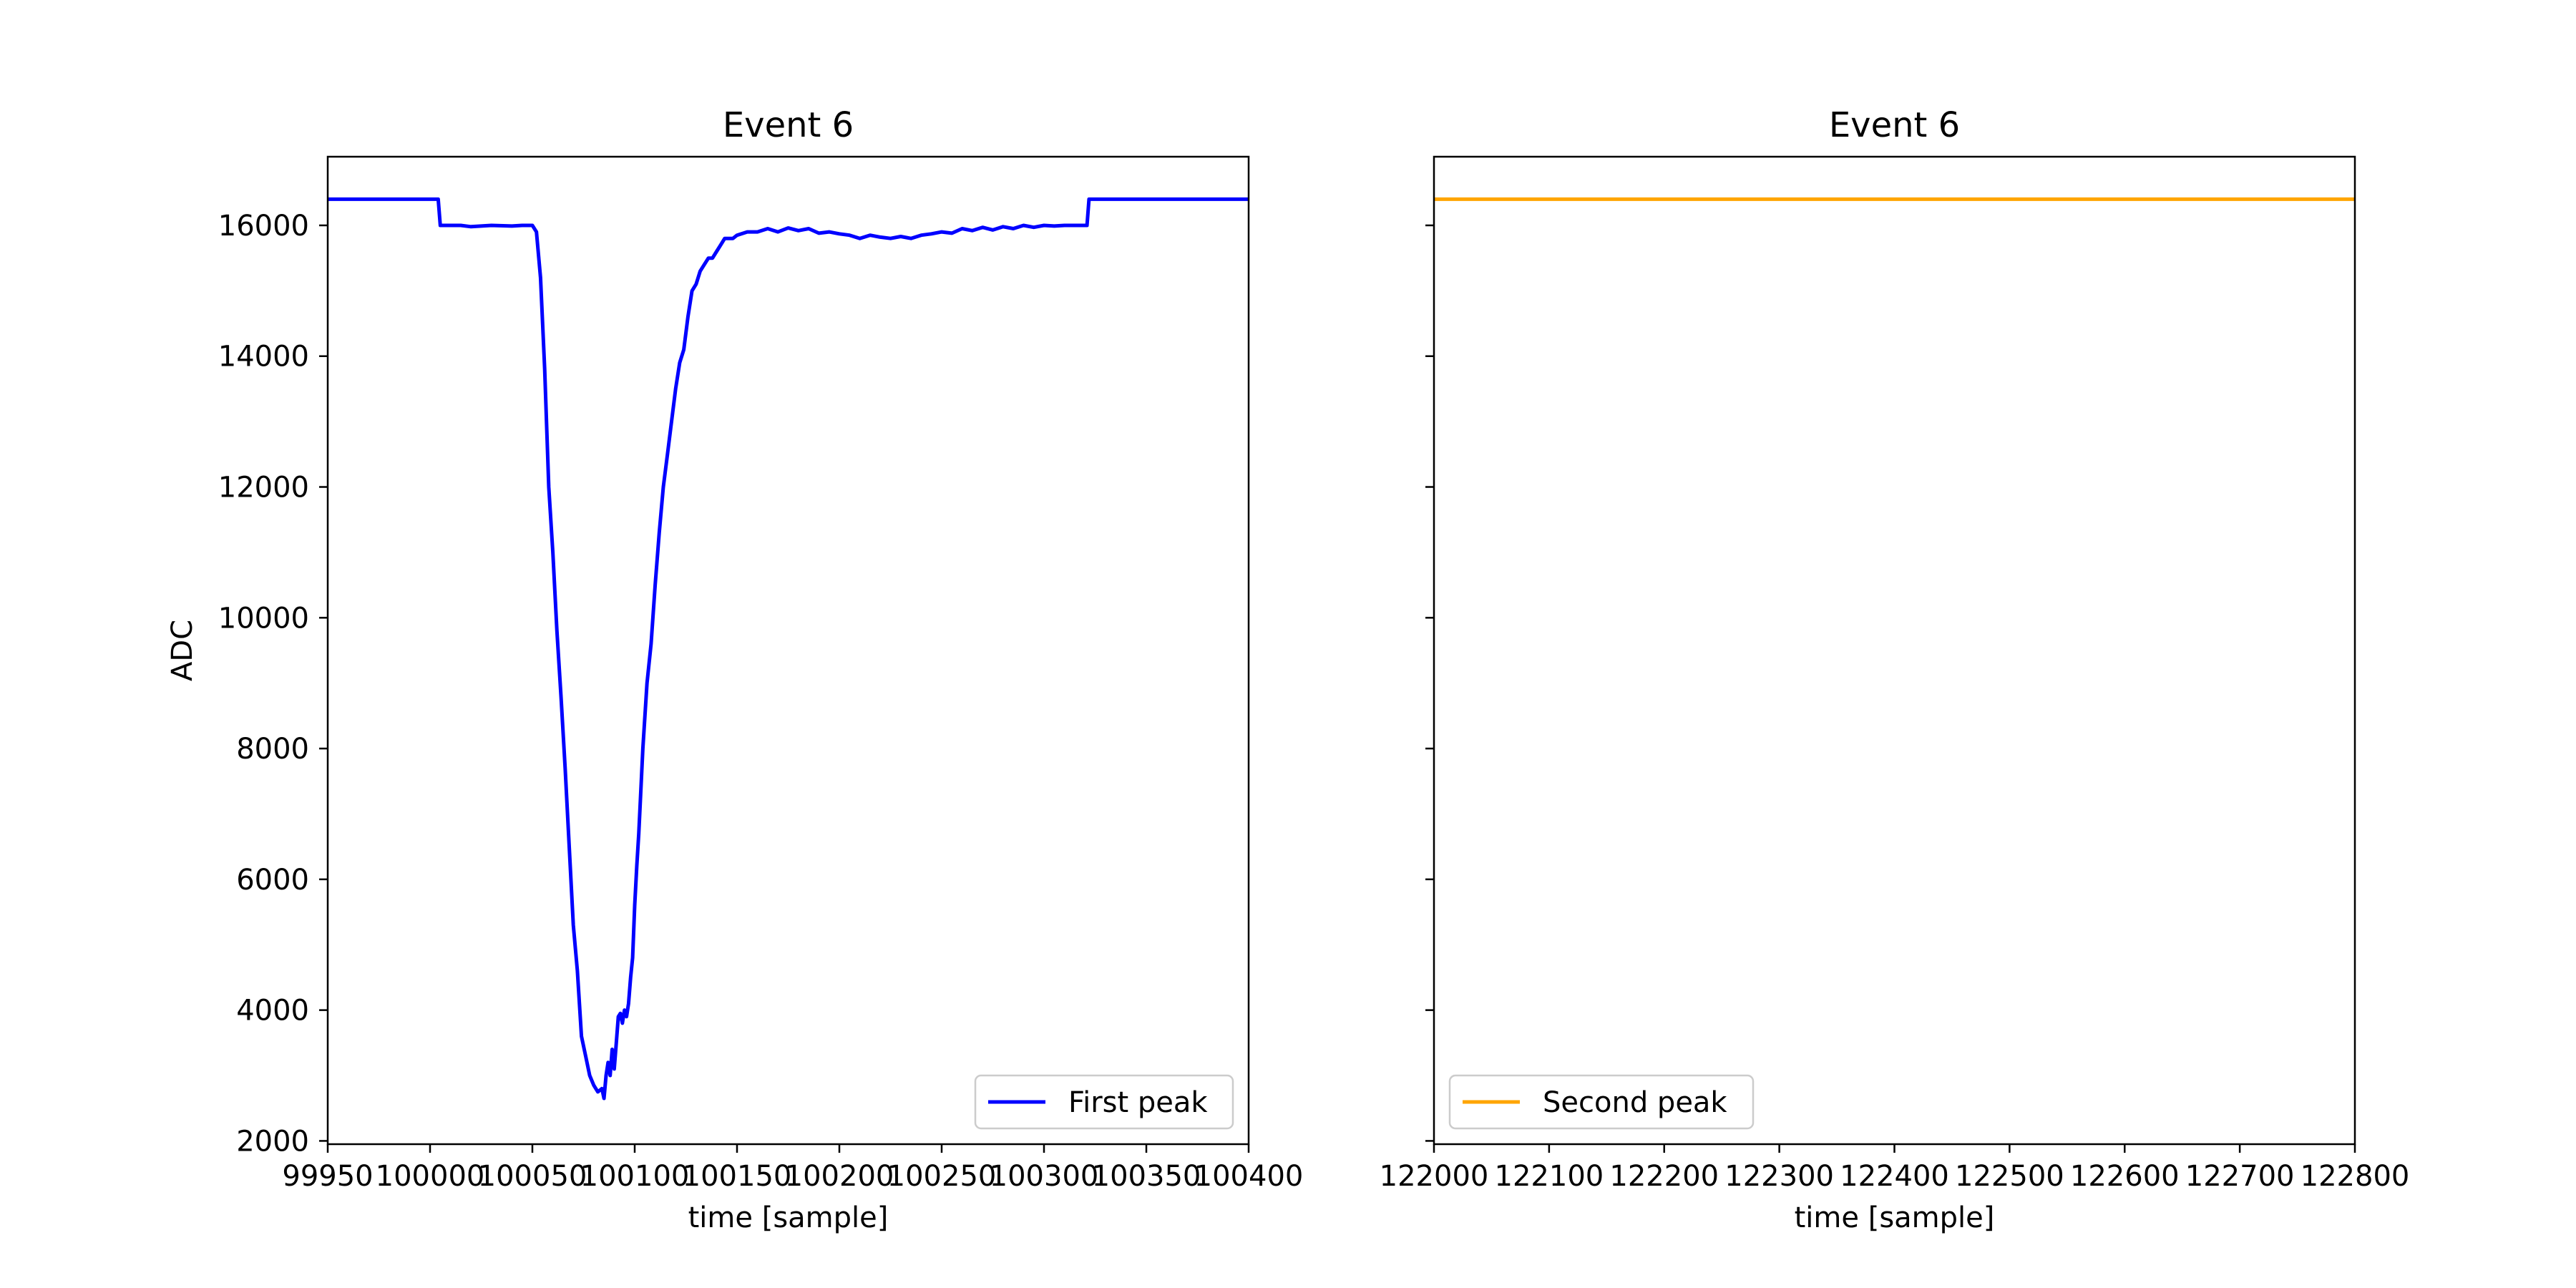 This screenshot has height=1288, width=2576. Describe the element at coordinates (430, 1176) in the screenshot. I see `x-tick-label: 100000` at that location.